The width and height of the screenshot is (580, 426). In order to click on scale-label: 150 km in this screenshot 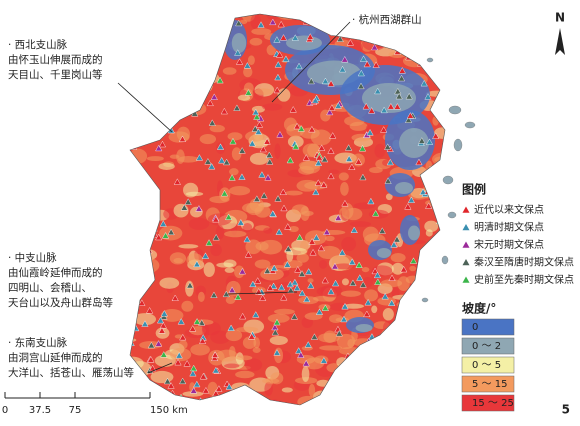, I will do `click(169, 410)`.